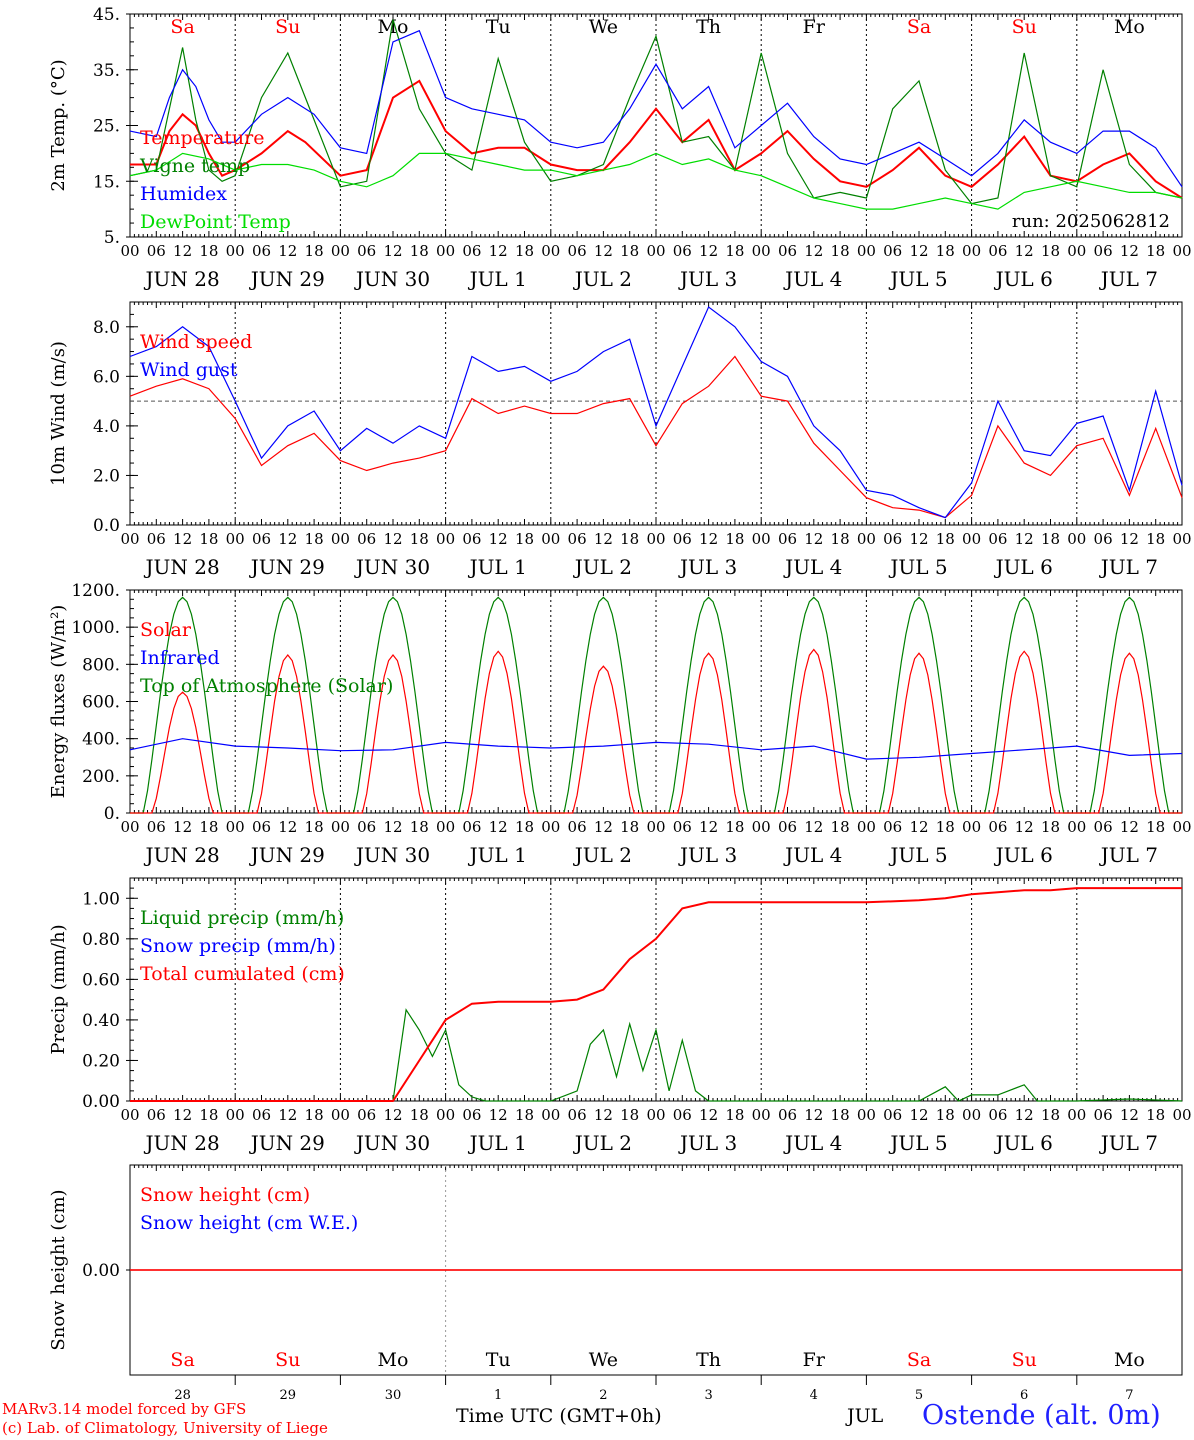 This screenshot has height=1440, width=1194. I want to click on y-tick-label: 0.20, so click(101, 1061).